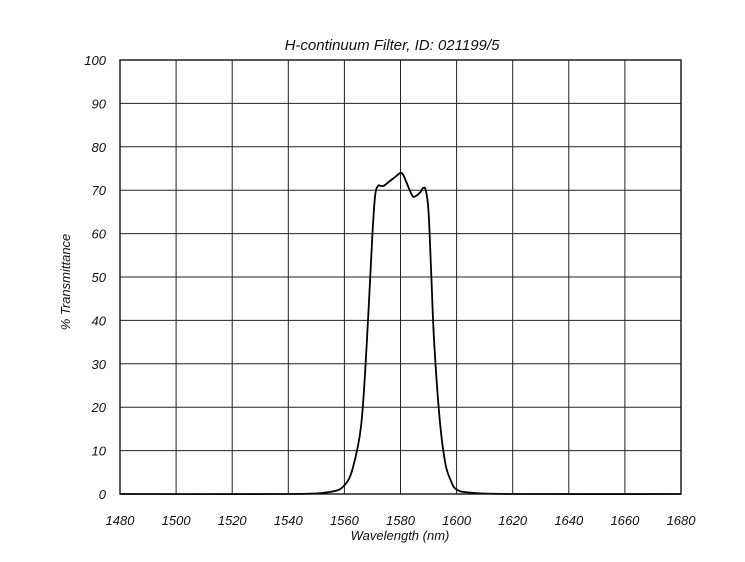  I want to click on x-tick-label: 1540, so click(289, 520).